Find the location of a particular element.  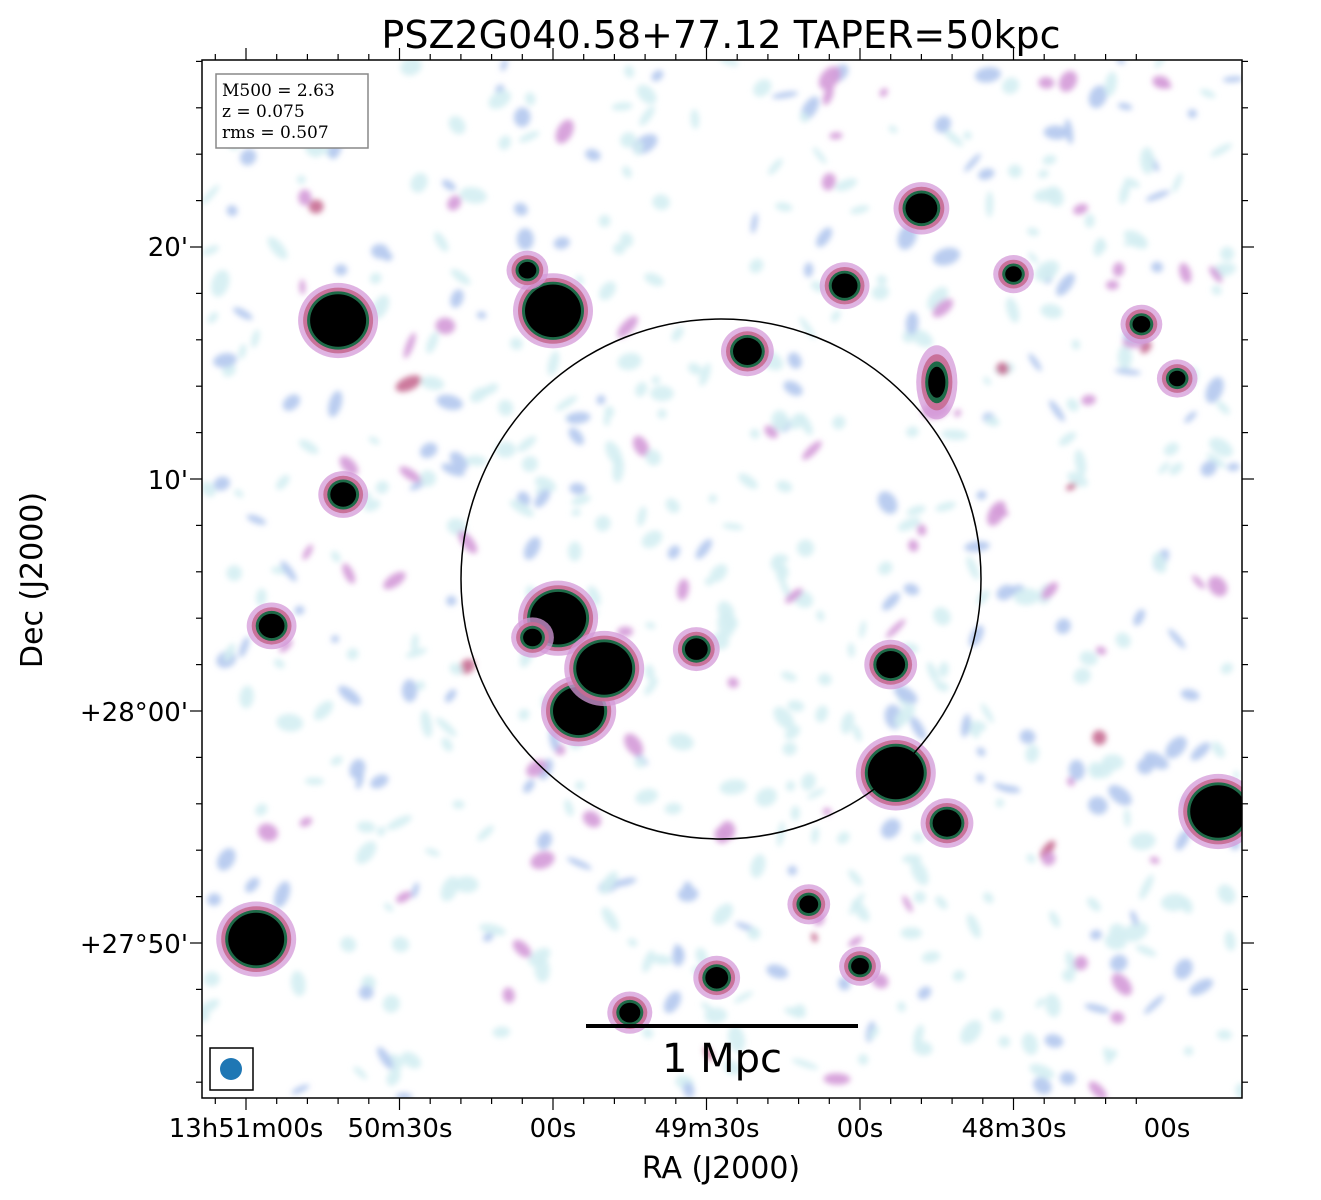

x-tick-label: 48m30s is located at coordinates (1013, 1129).